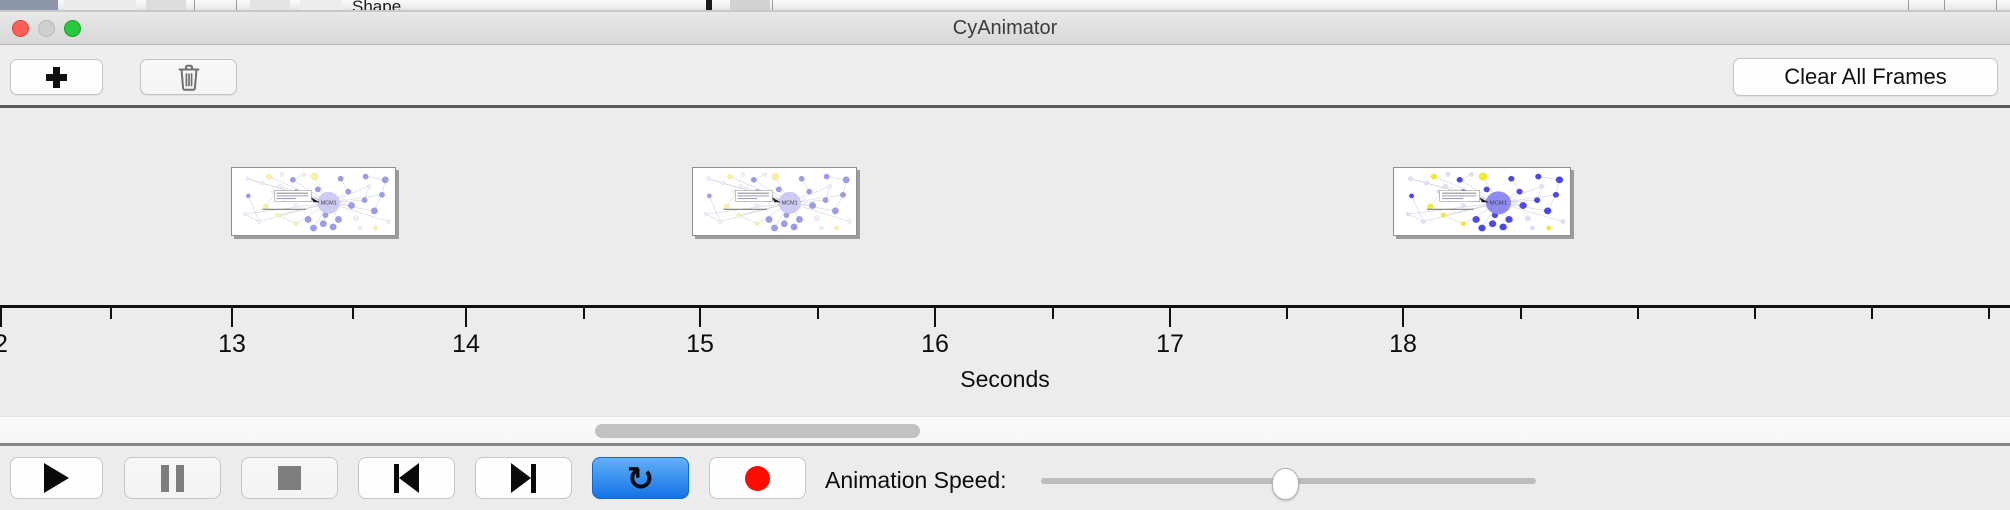 Image resolution: width=2010 pixels, height=510 pixels. I want to click on plus-icon, so click(56, 77).